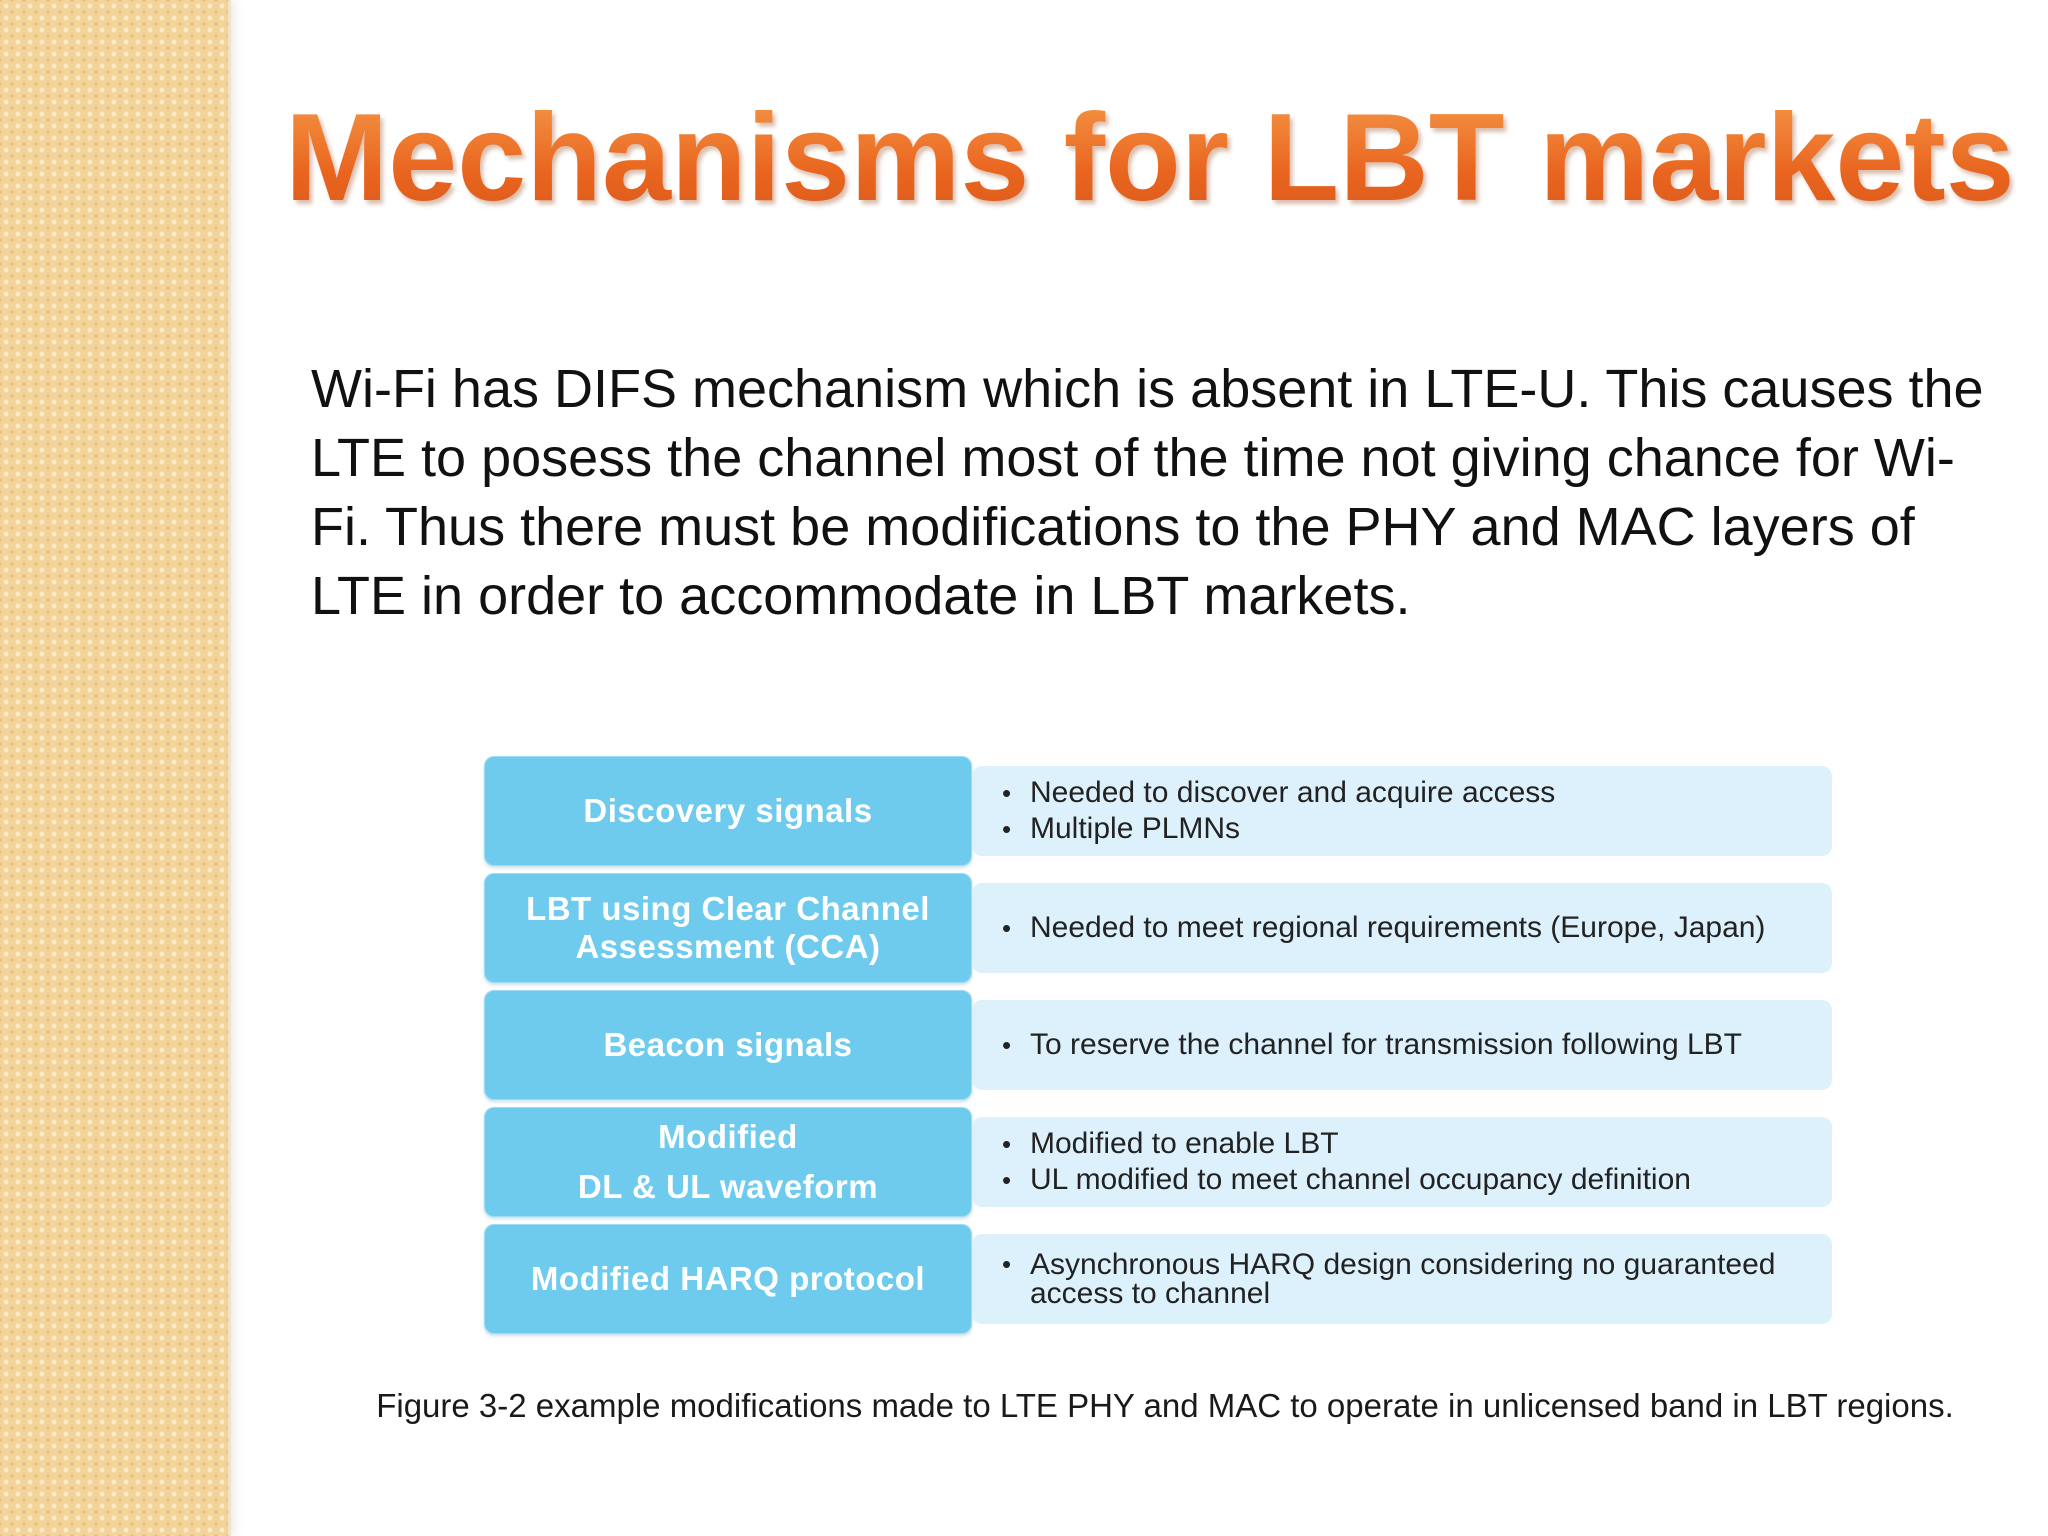 The width and height of the screenshot is (2048, 1536). I want to click on label-line: Modified HARQ protocol, so click(728, 1278).